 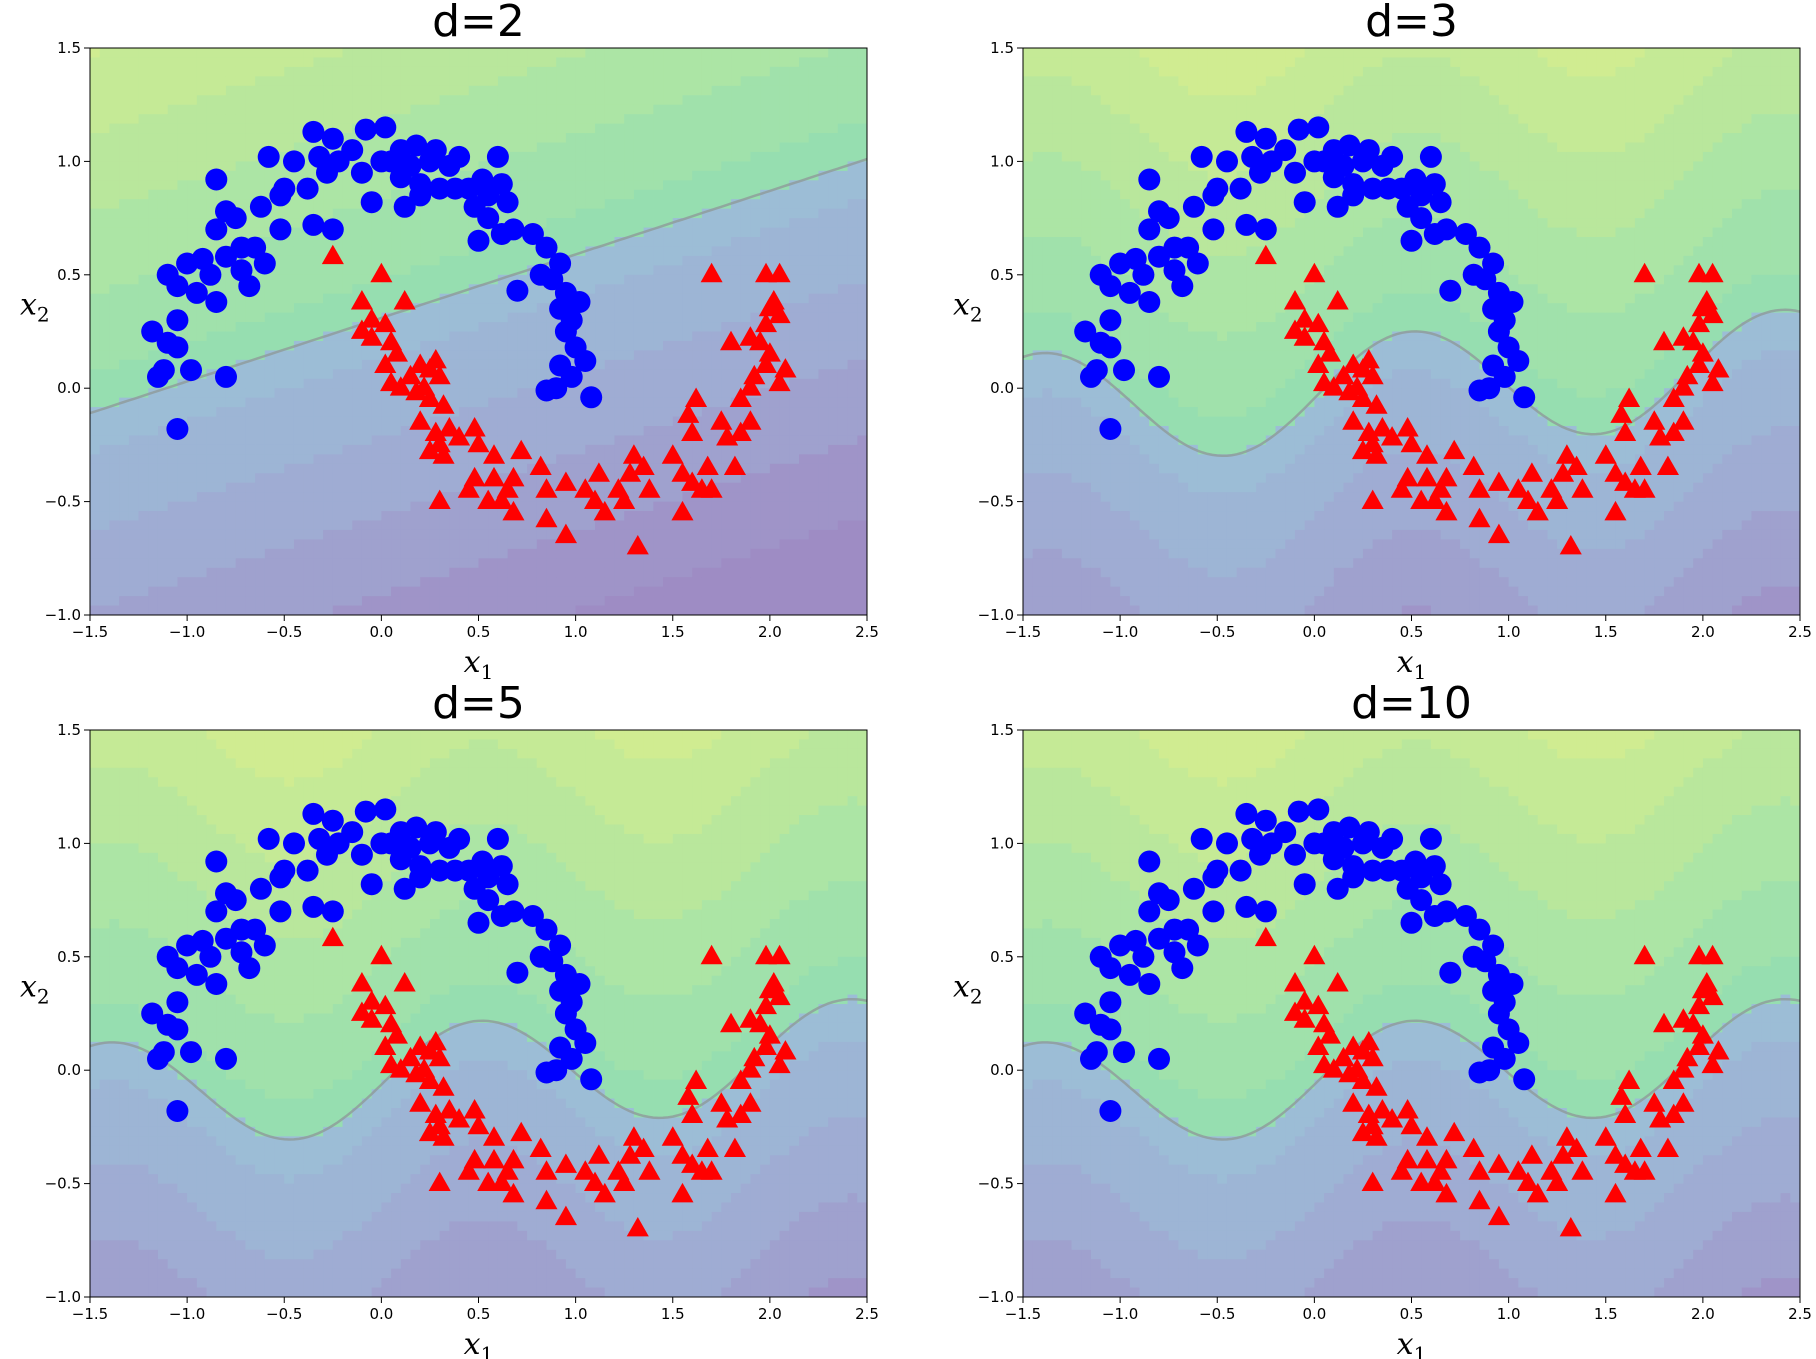 What do you see at coordinates (1402, 1017) in the screenshot?
I see `data-points` at bounding box center [1402, 1017].